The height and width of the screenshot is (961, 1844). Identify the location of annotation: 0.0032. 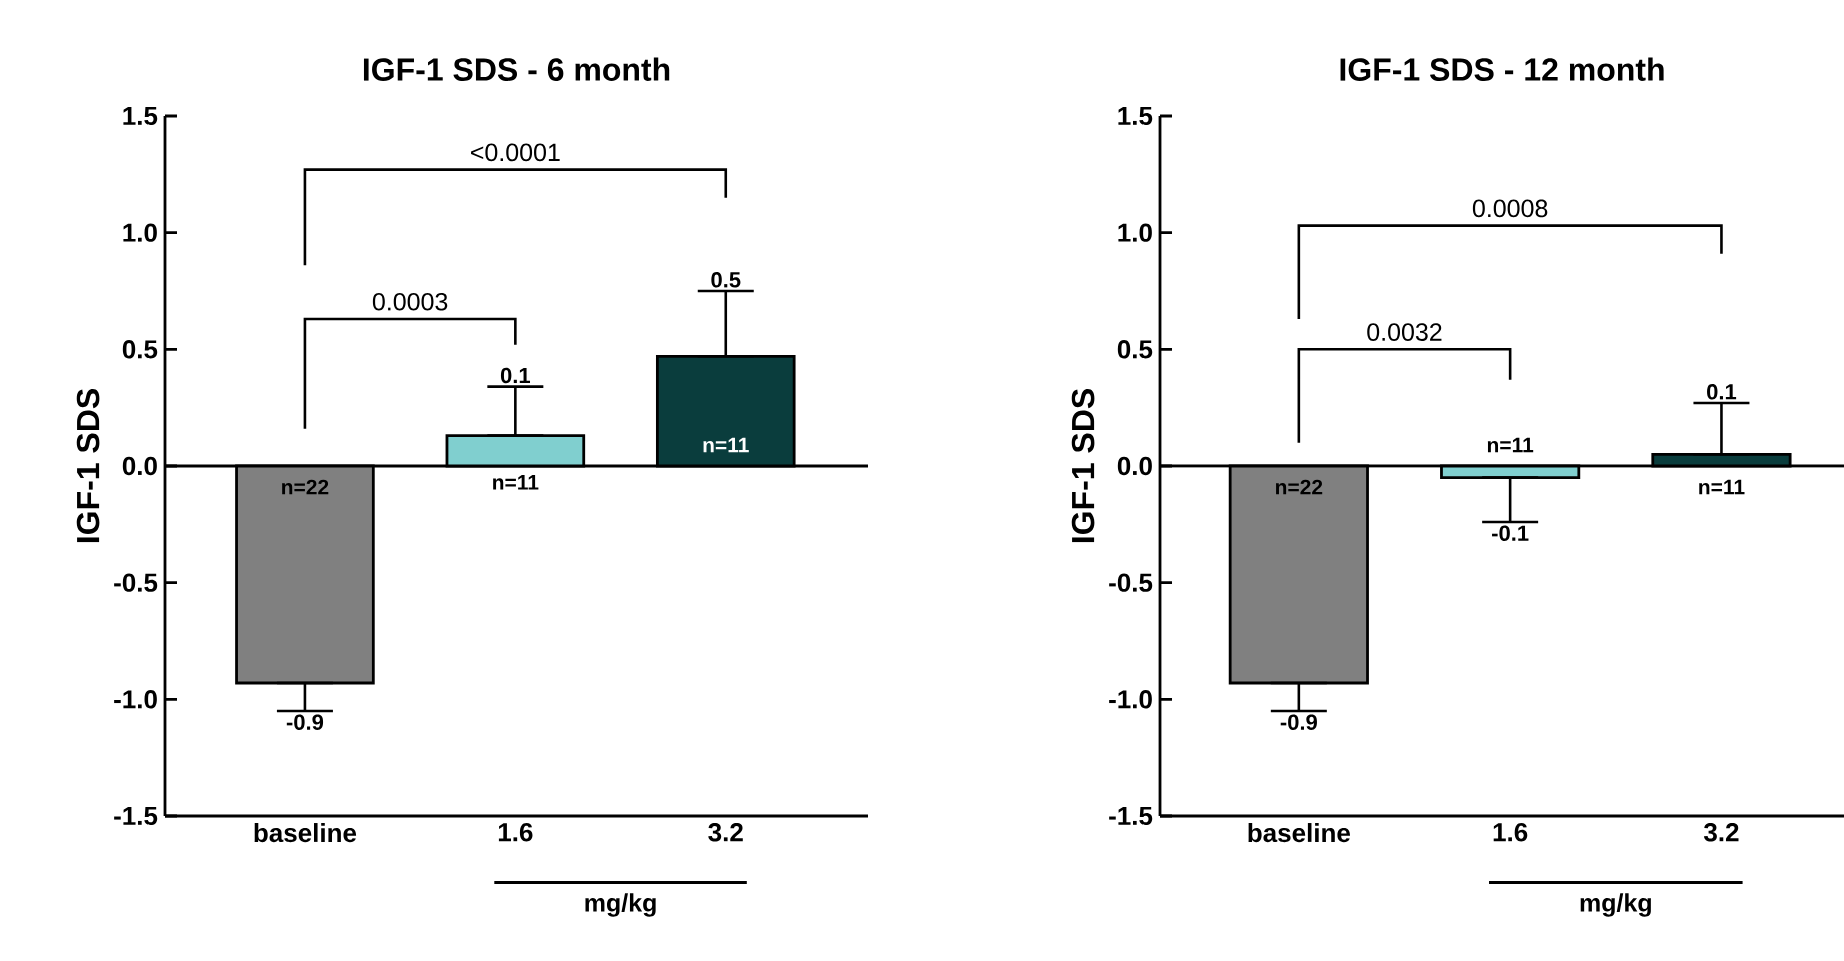
(1404, 332).